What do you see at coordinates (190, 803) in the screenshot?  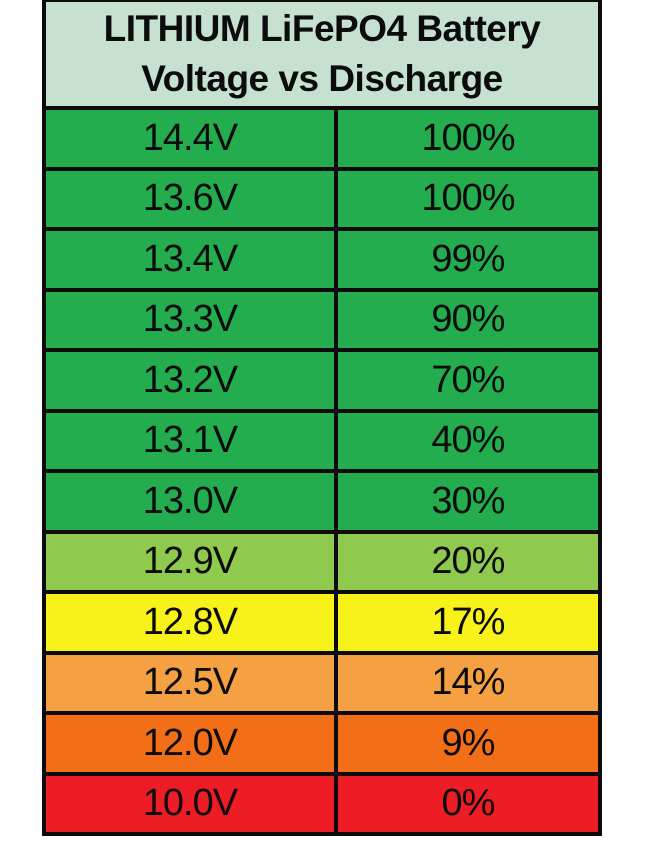 I see `voltage-cell: 10.0V` at bounding box center [190, 803].